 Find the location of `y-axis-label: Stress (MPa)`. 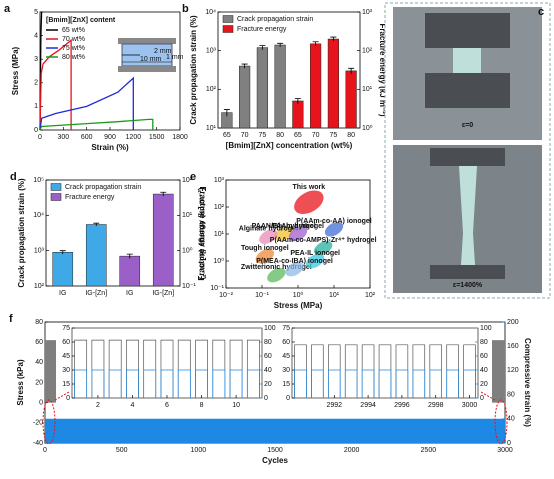

y-axis-label: Stress (MPa) is located at coordinates (15, 70).